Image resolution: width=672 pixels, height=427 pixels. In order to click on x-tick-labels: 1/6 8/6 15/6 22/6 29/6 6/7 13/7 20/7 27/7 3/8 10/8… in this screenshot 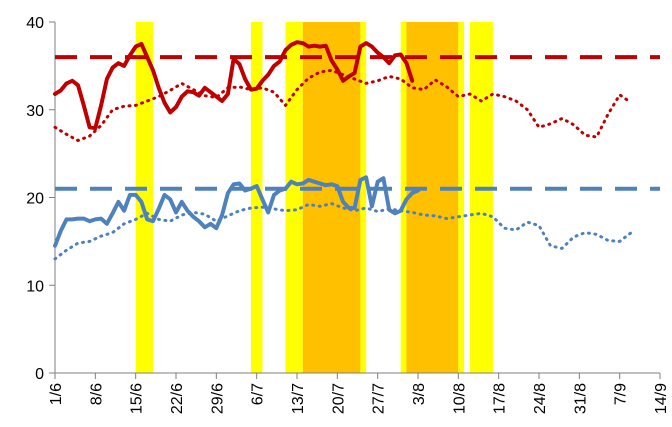, I will do `click(359, 398)`.